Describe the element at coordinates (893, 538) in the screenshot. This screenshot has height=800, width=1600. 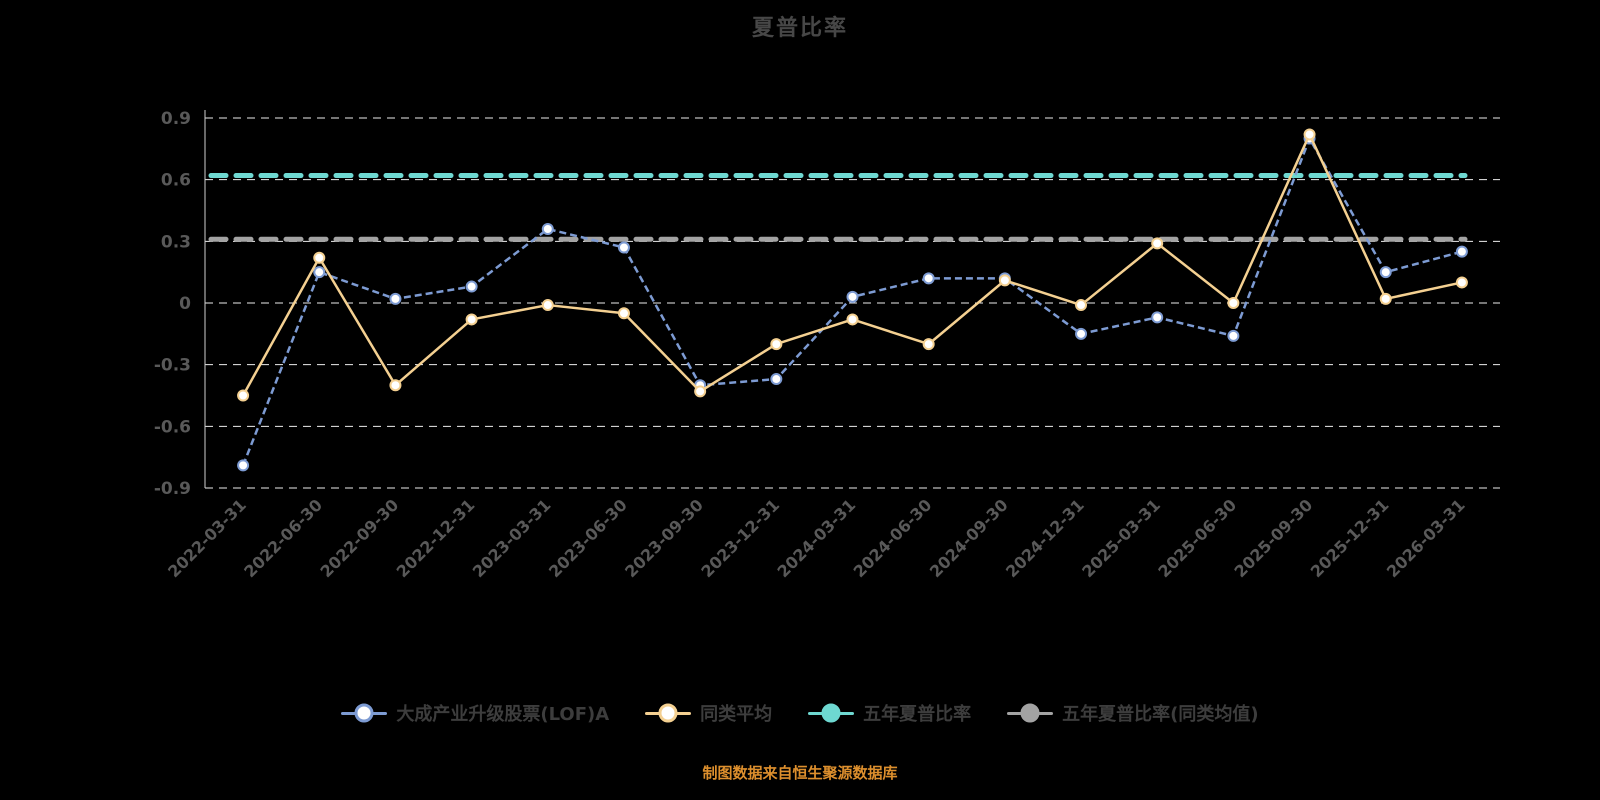
I see `svg-text: 2024-06-30` at that location.